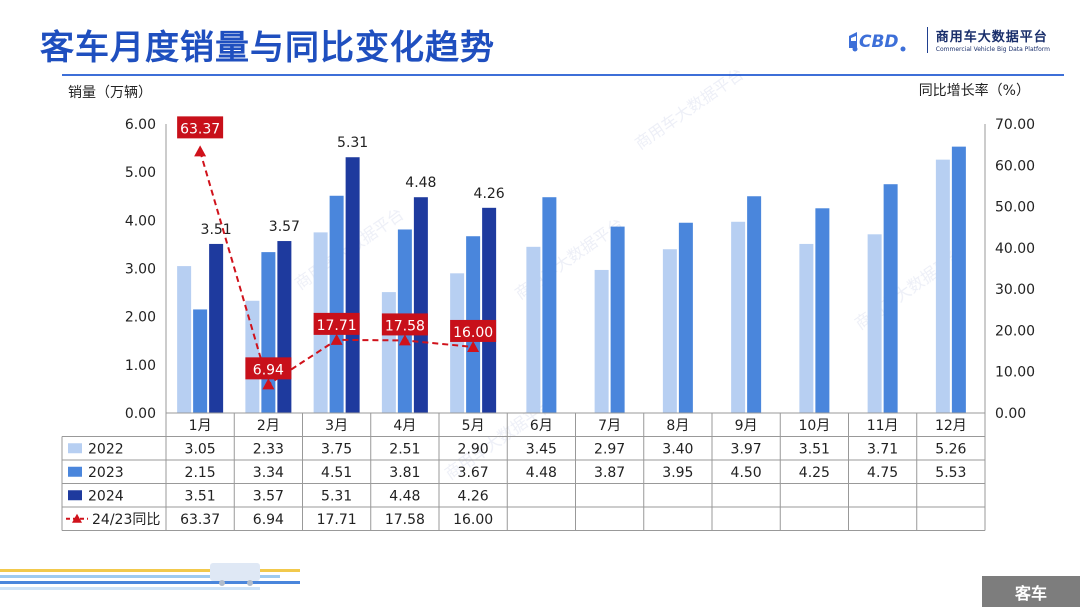 The height and width of the screenshot is (607, 1080). Describe the element at coordinates (814, 473) in the screenshot. I see `table-cell: 4.25` at that location.